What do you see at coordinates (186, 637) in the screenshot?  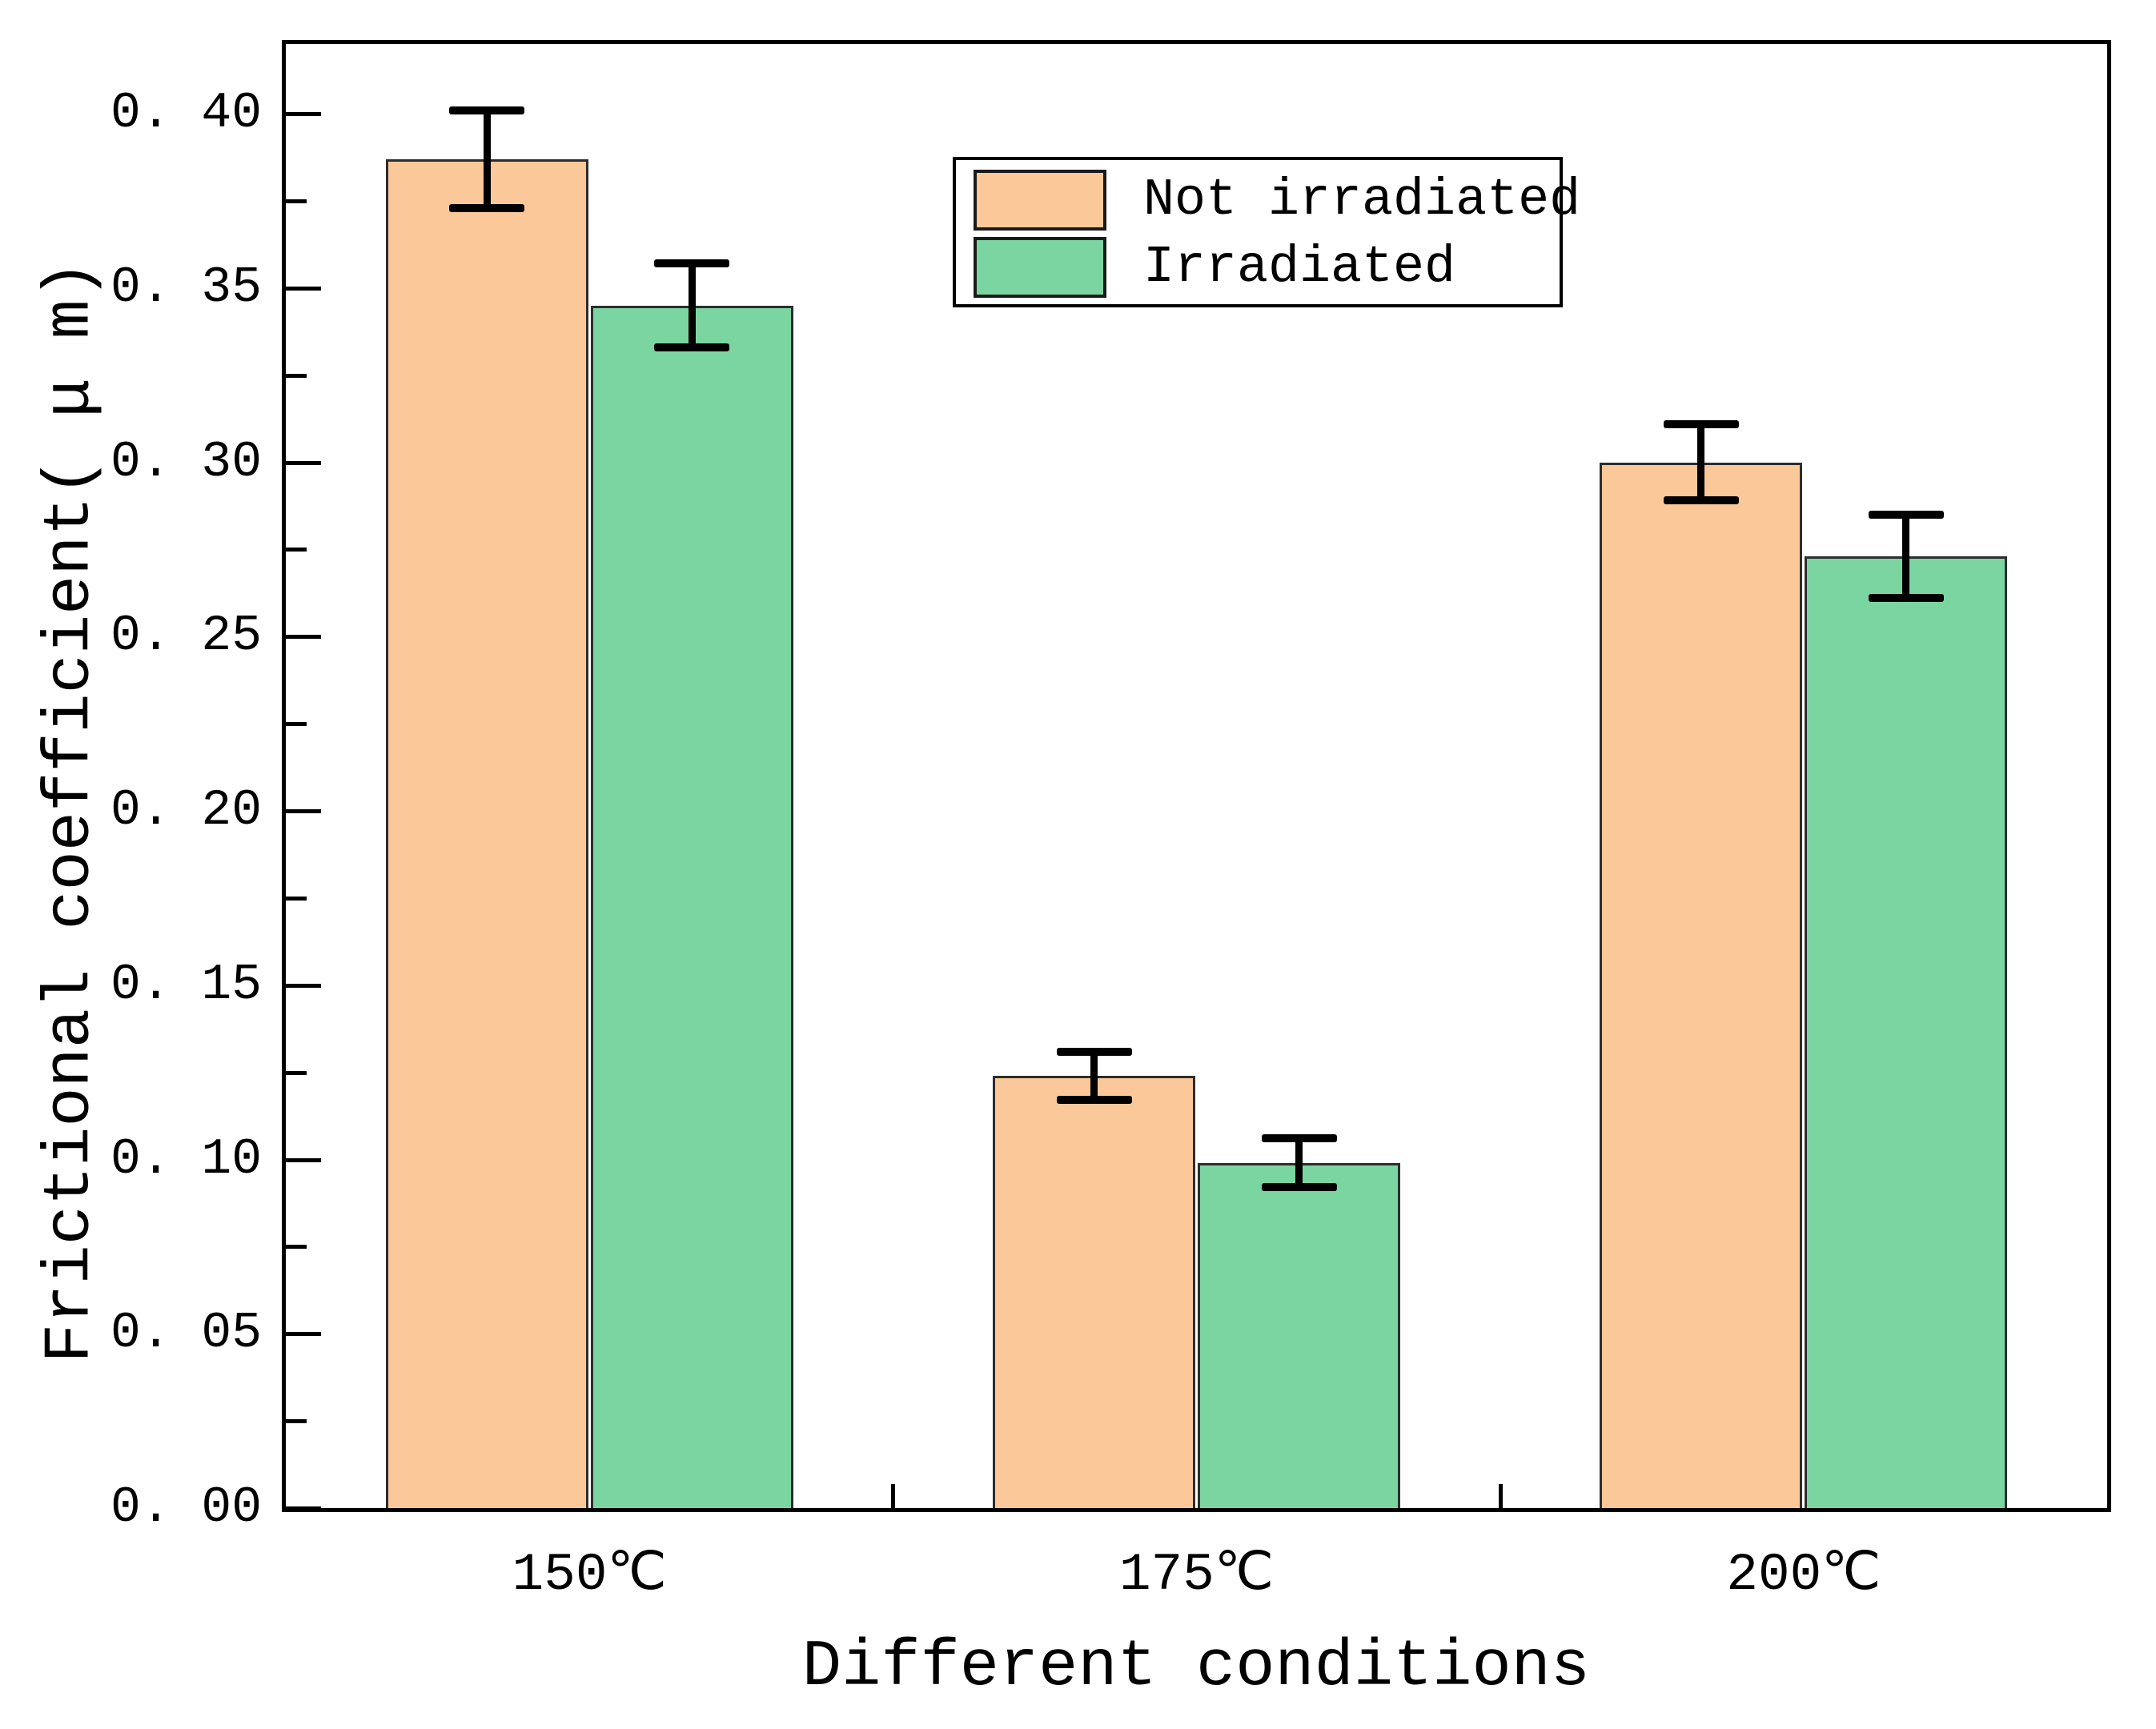 I see `y-tick-label: 0. 25` at bounding box center [186, 637].